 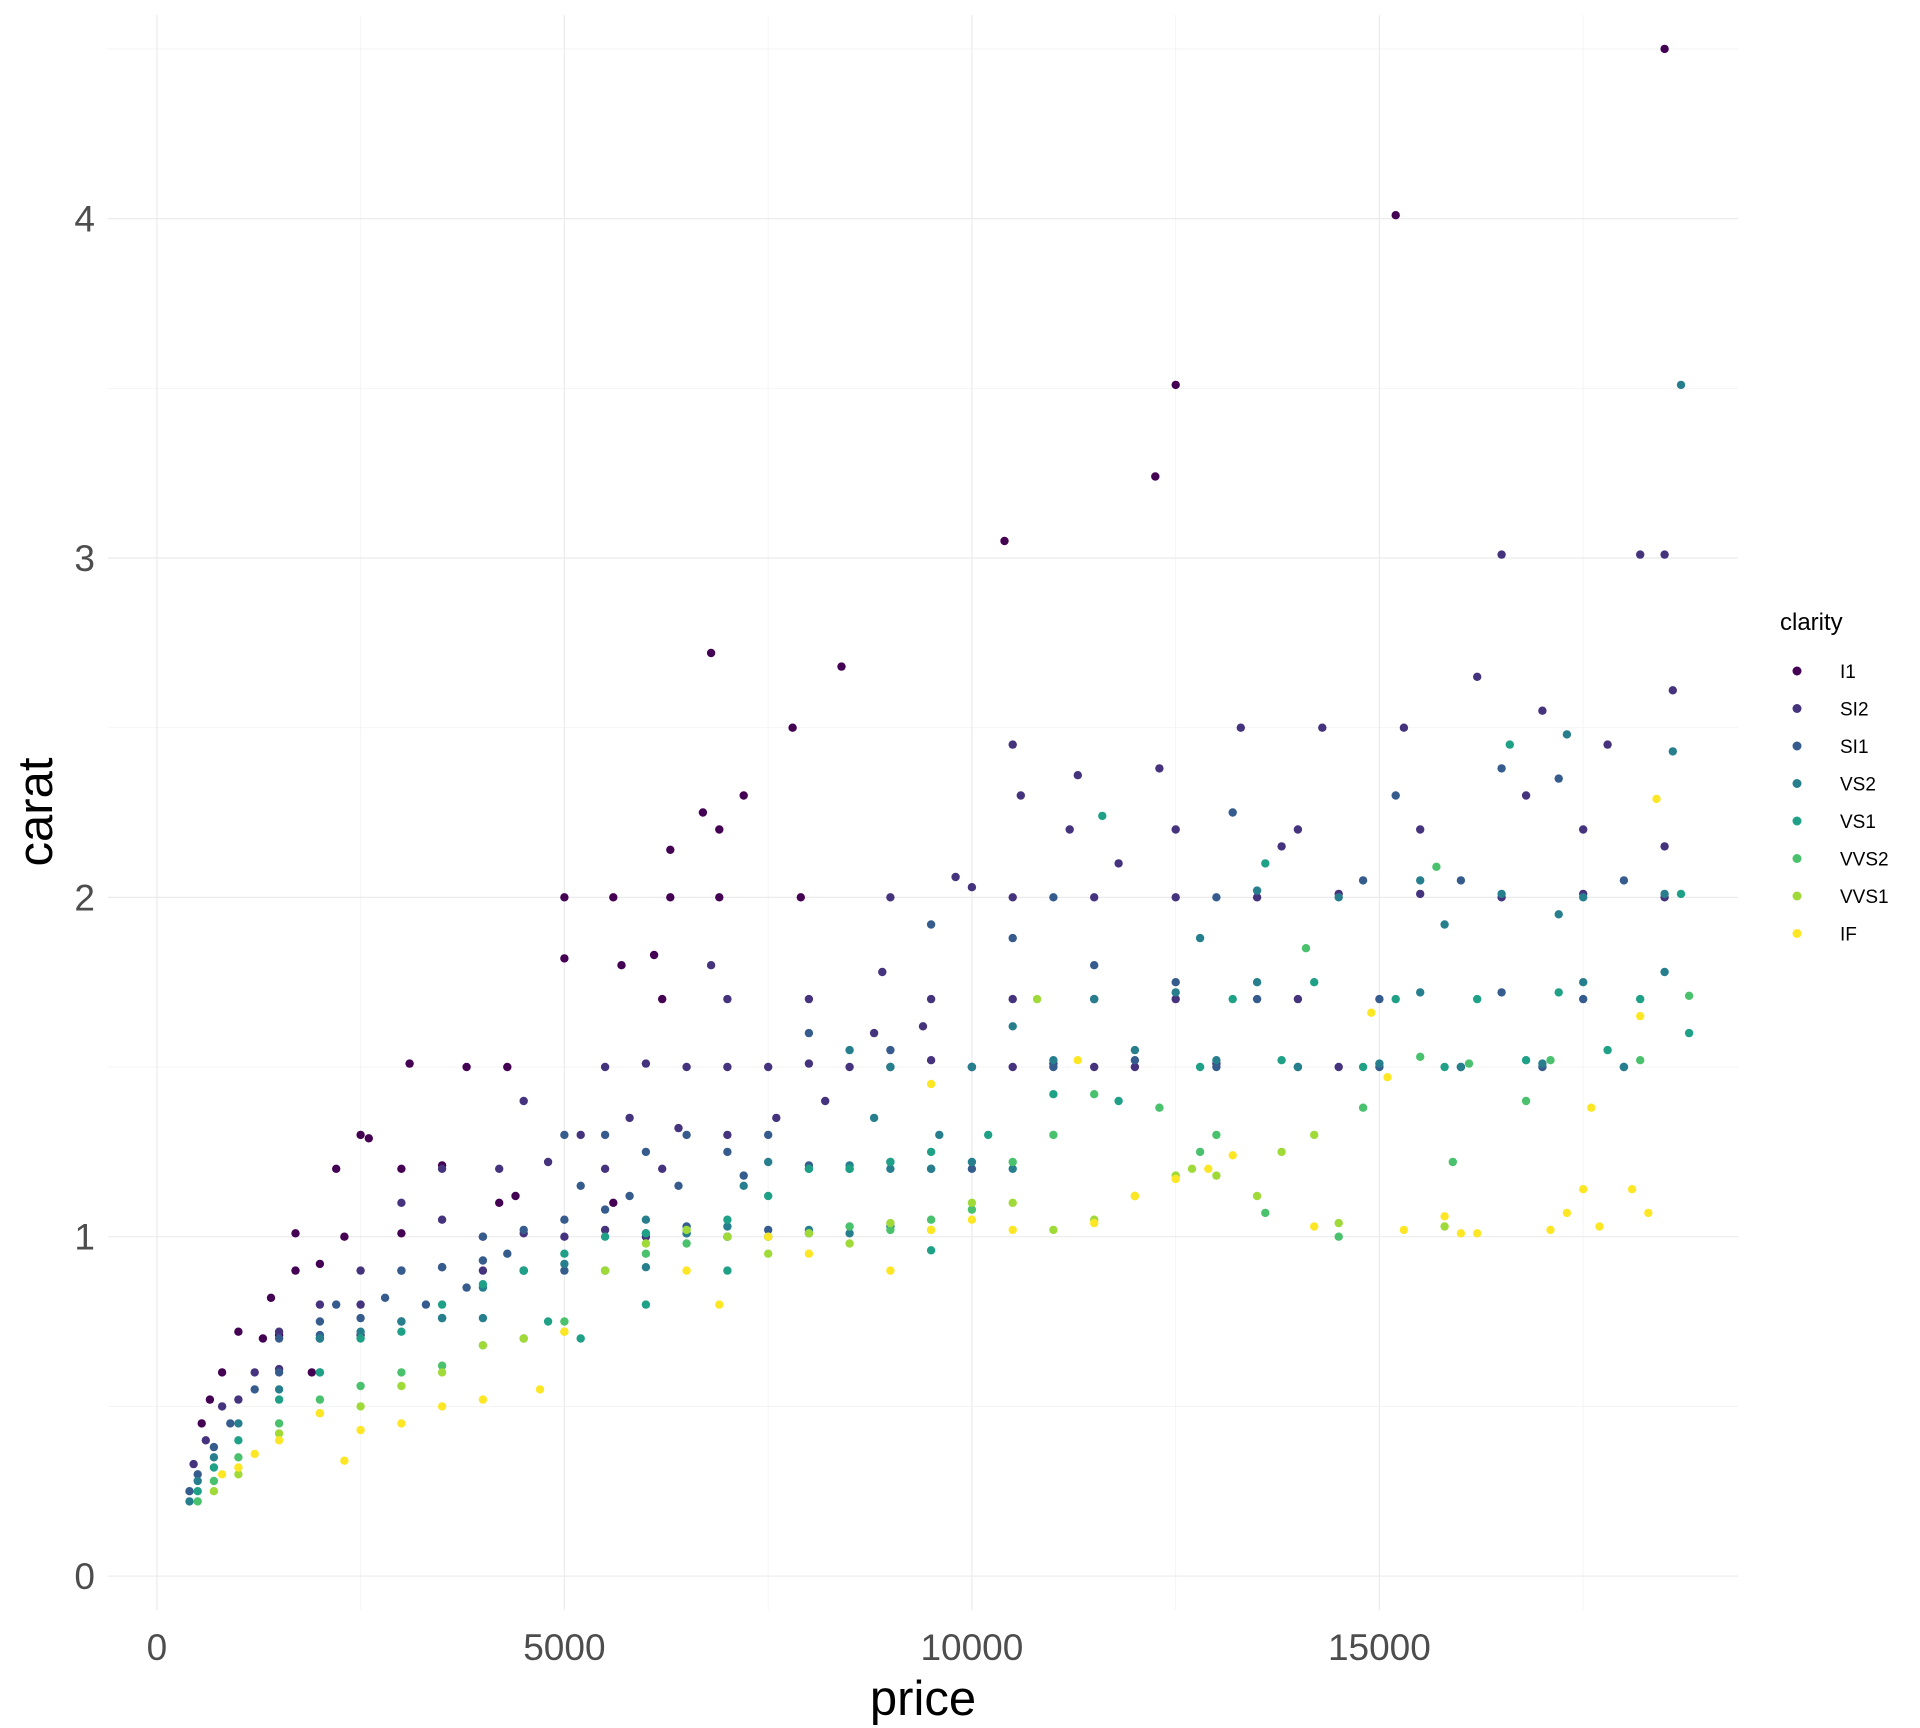 What do you see at coordinates (1830, 710) in the screenshot?
I see `legend-item-si2: SI2` at bounding box center [1830, 710].